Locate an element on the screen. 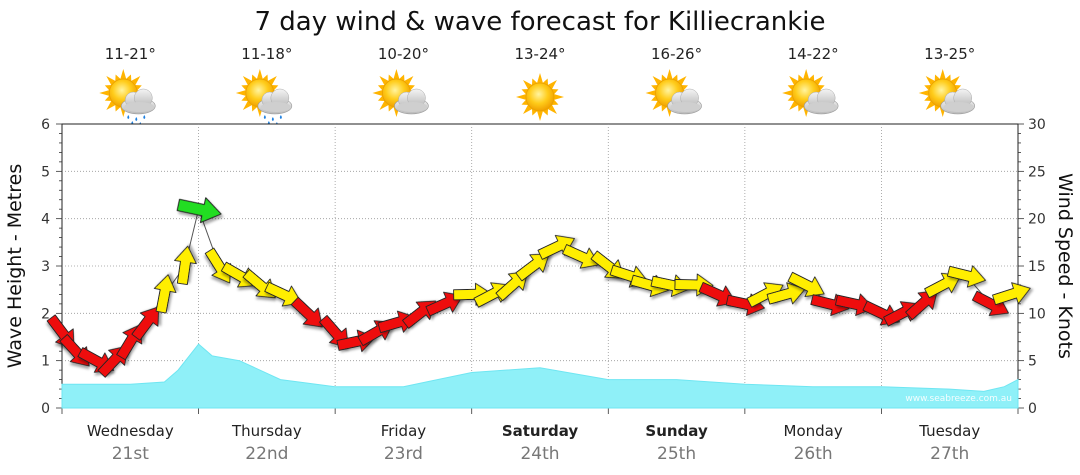 The image size is (1080, 475). temperature-label: 11-21° is located at coordinates (130, 54).